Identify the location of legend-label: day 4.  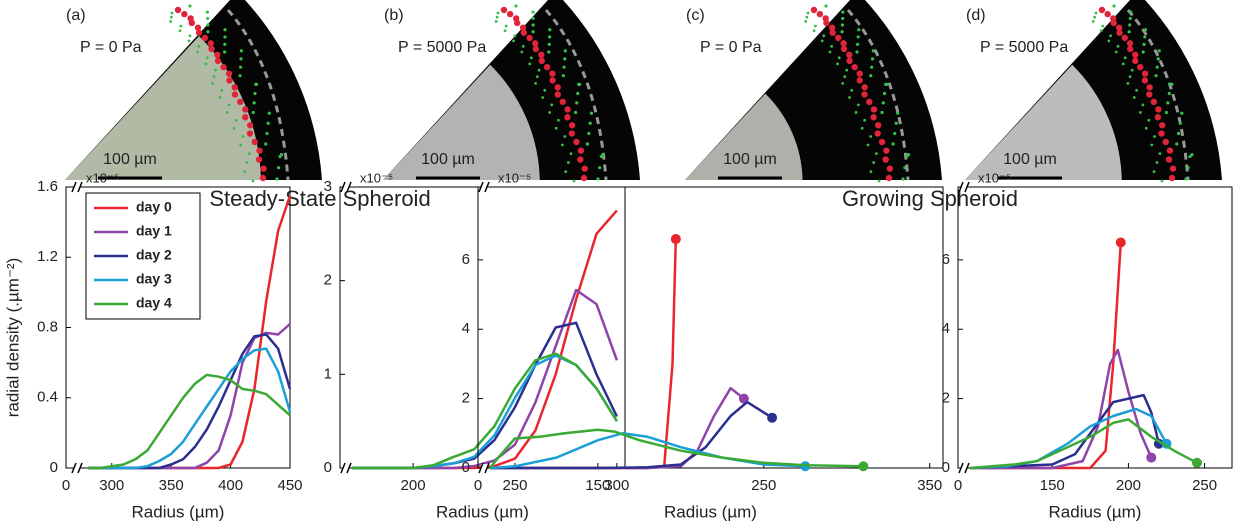
(154, 303).